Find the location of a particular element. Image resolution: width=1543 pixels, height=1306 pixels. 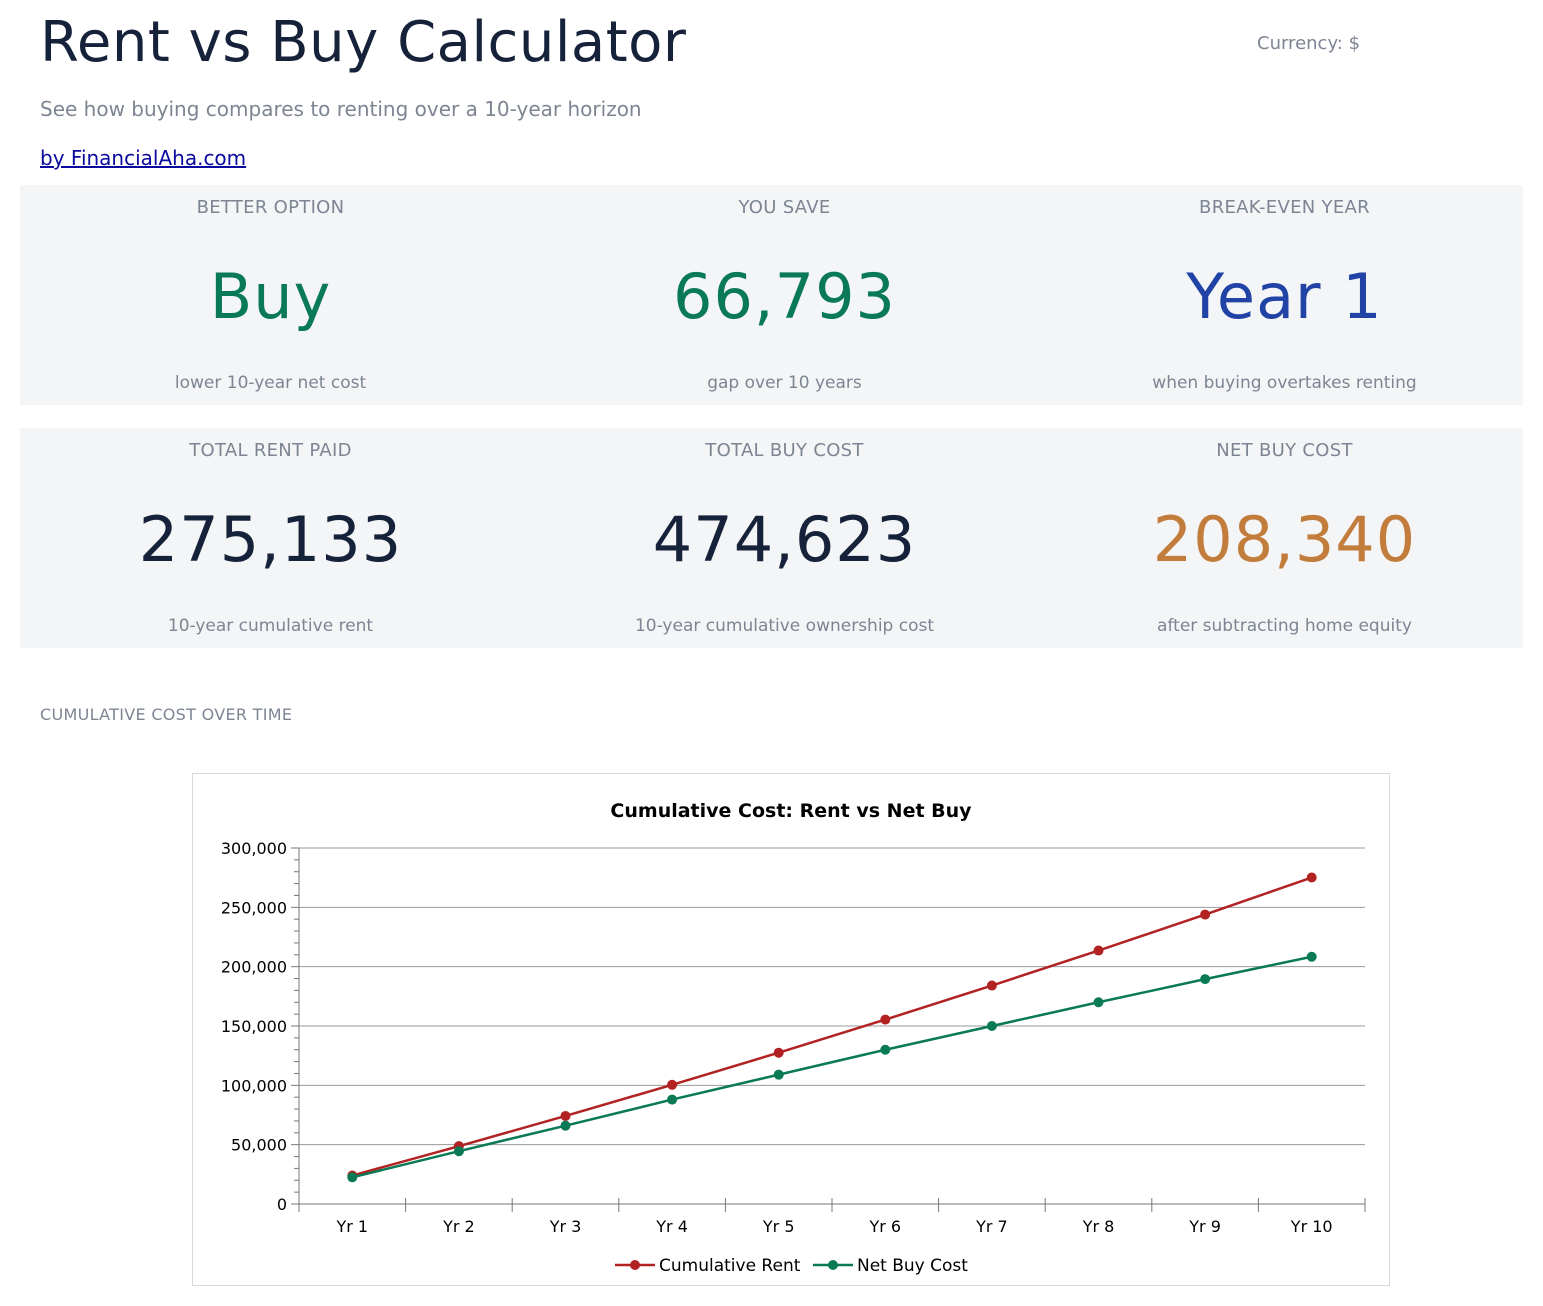

metric-value: 208,340 is located at coordinates (1284, 539).